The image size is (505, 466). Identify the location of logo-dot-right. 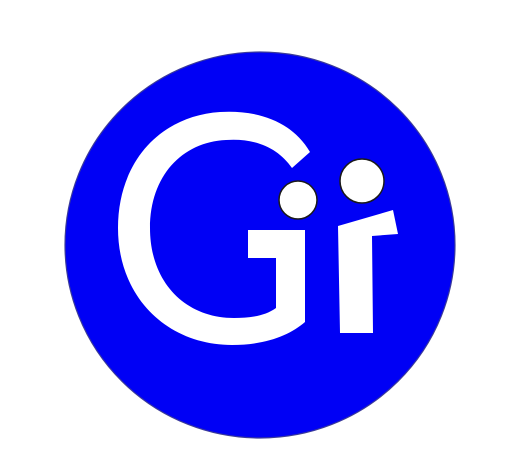
(362, 181).